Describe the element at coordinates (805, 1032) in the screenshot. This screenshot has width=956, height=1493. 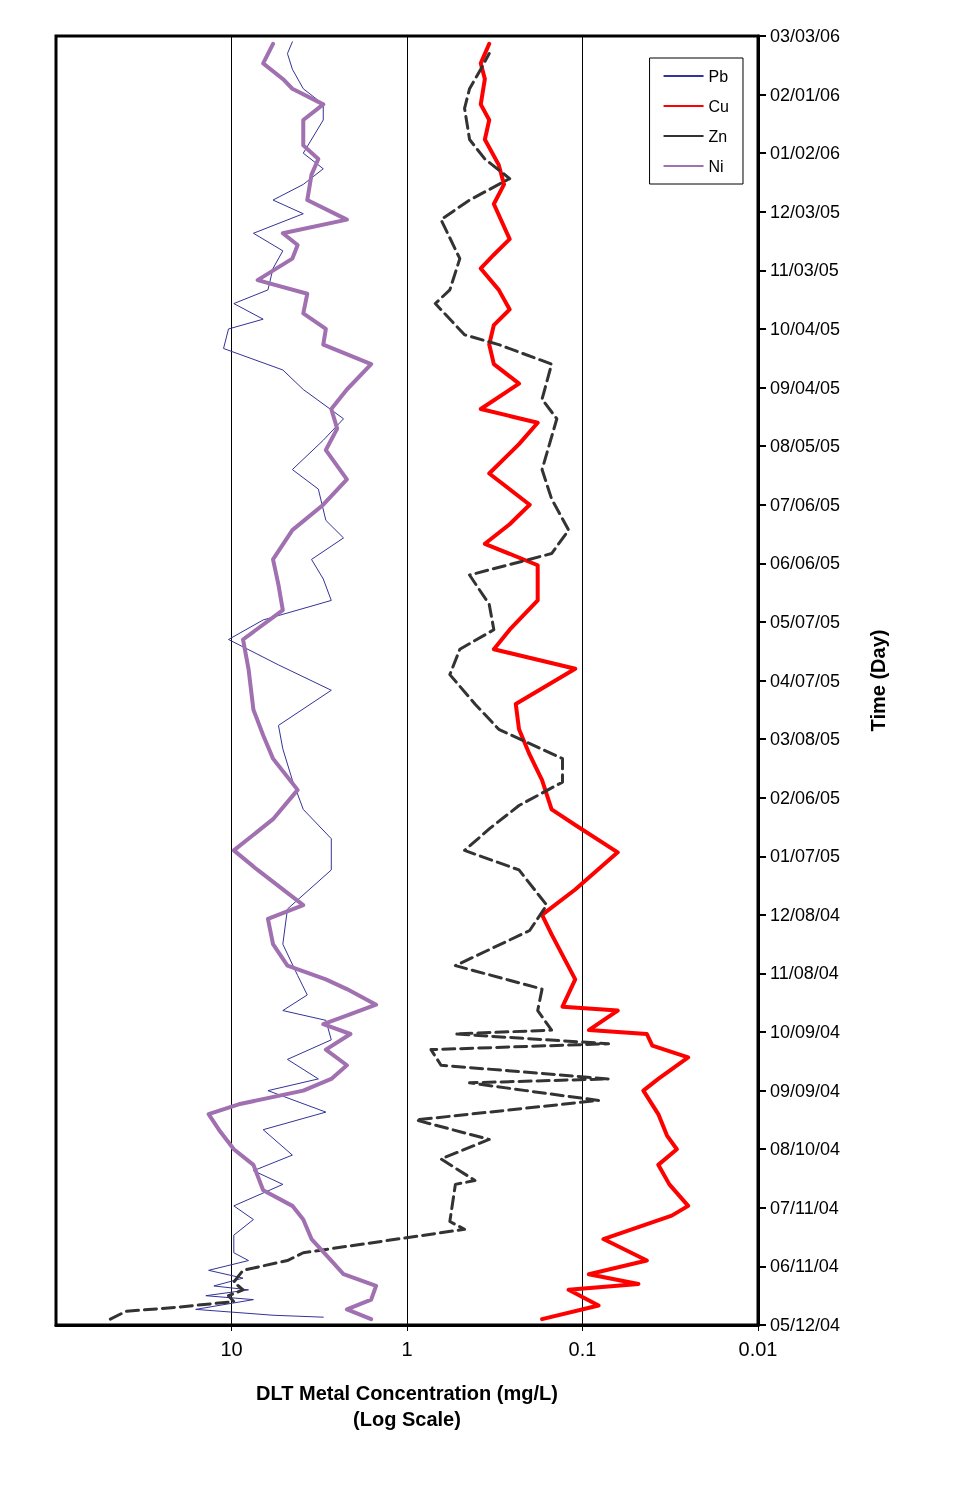
I see `y-tick-label: 10/09/04` at that location.